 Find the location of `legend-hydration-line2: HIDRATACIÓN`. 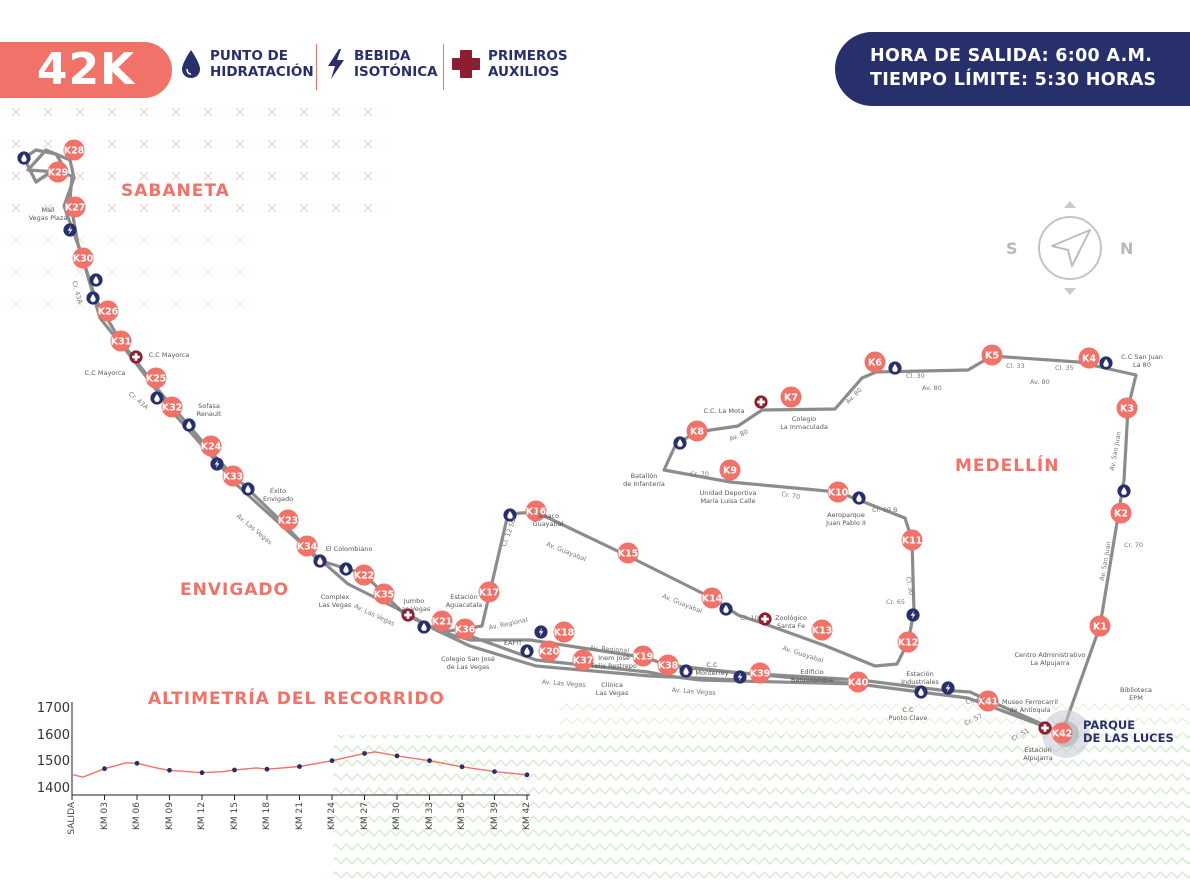

legend-hydration-line2: HIDRATACIÓN is located at coordinates (262, 72).